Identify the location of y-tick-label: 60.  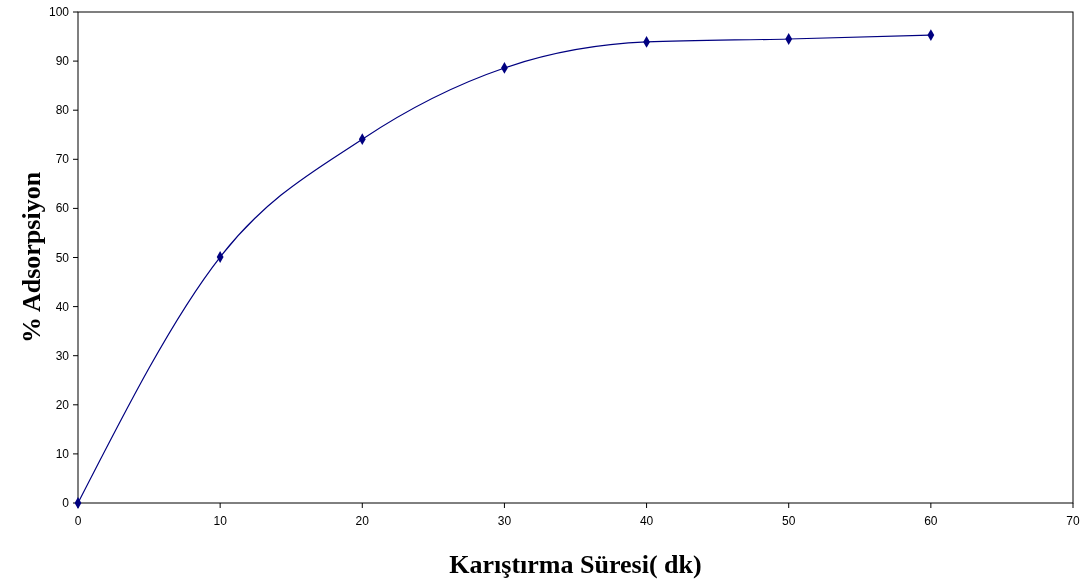
(62, 208).